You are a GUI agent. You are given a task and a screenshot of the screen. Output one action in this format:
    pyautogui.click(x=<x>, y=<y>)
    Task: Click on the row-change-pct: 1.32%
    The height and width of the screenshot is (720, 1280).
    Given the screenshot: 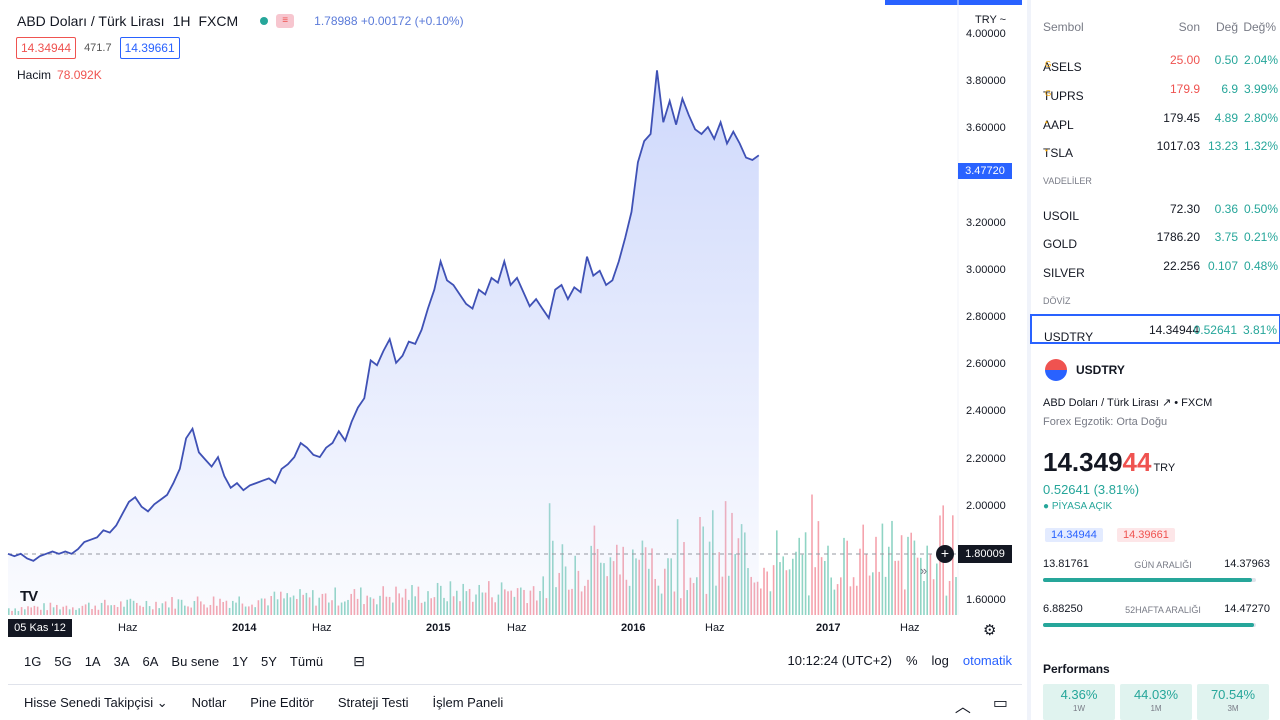 What is the action you would take?
    pyautogui.click(x=1260, y=146)
    